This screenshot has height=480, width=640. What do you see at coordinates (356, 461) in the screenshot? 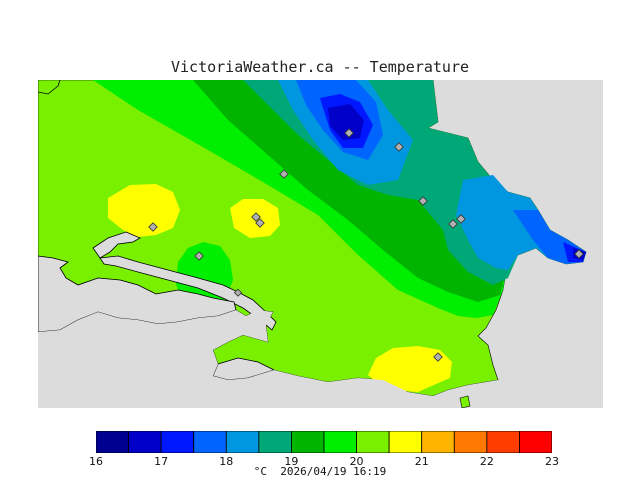
I see `legend-tick-label: 20` at bounding box center [356, 461].